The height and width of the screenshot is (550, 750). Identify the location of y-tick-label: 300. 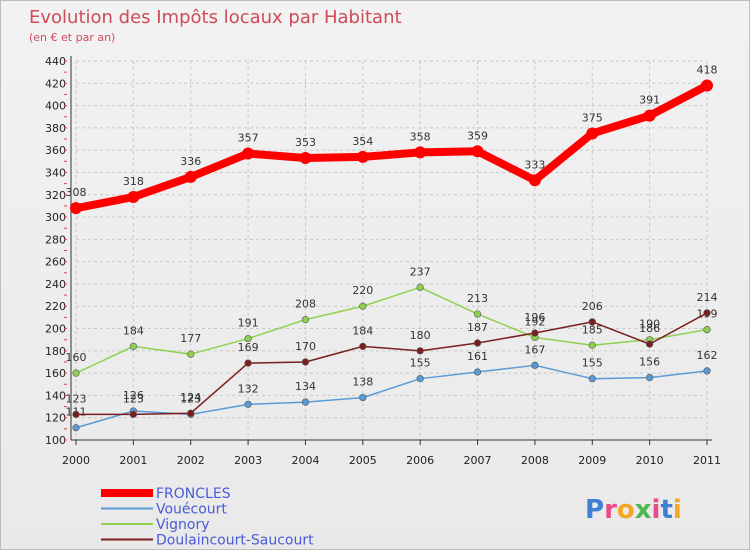
(55, 217).